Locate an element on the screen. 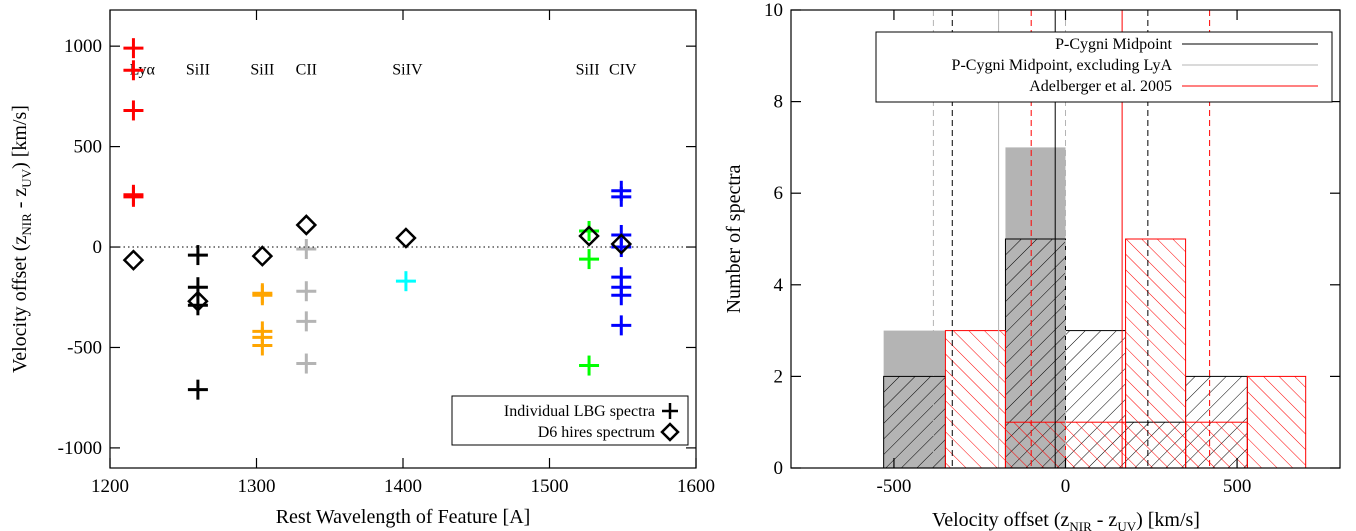 The width and height of the screenshot is (1356, 531). y-axis-label: Number of spectra is located at coordinates (734, 238).